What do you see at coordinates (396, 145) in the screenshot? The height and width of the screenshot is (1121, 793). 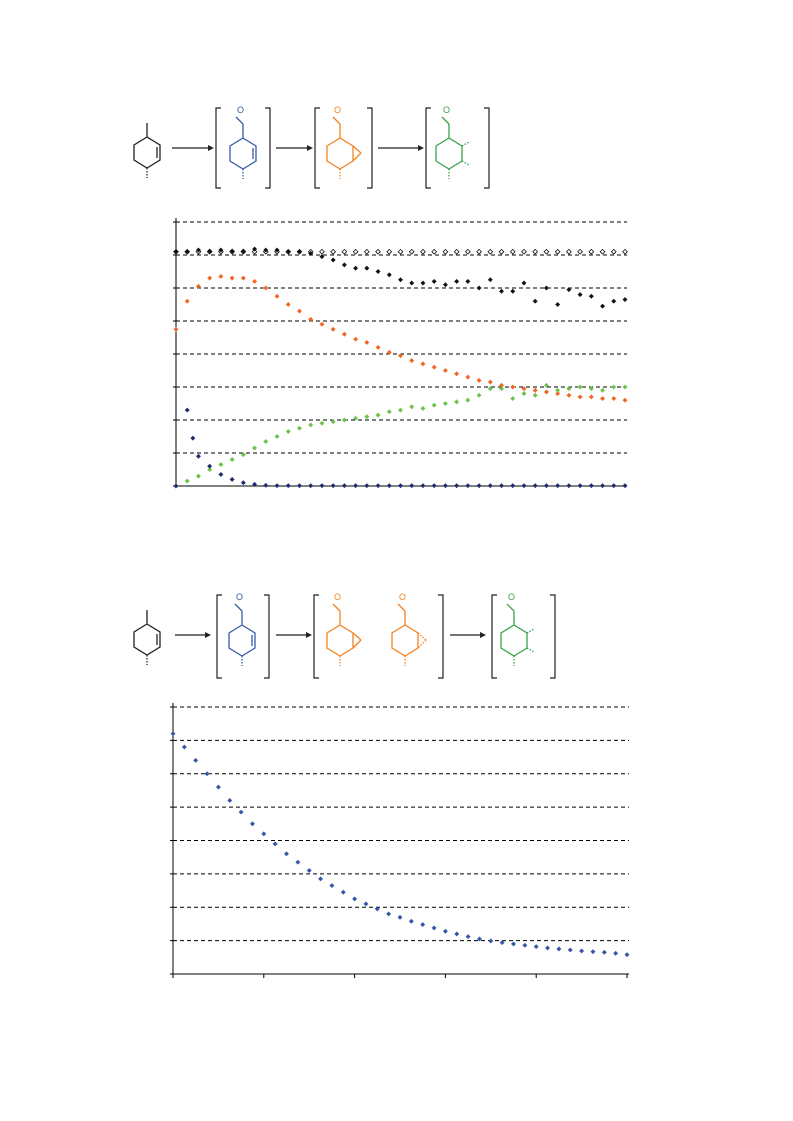 I see `reaction-scheme-1: O O O` at bounding box center [396, 145].